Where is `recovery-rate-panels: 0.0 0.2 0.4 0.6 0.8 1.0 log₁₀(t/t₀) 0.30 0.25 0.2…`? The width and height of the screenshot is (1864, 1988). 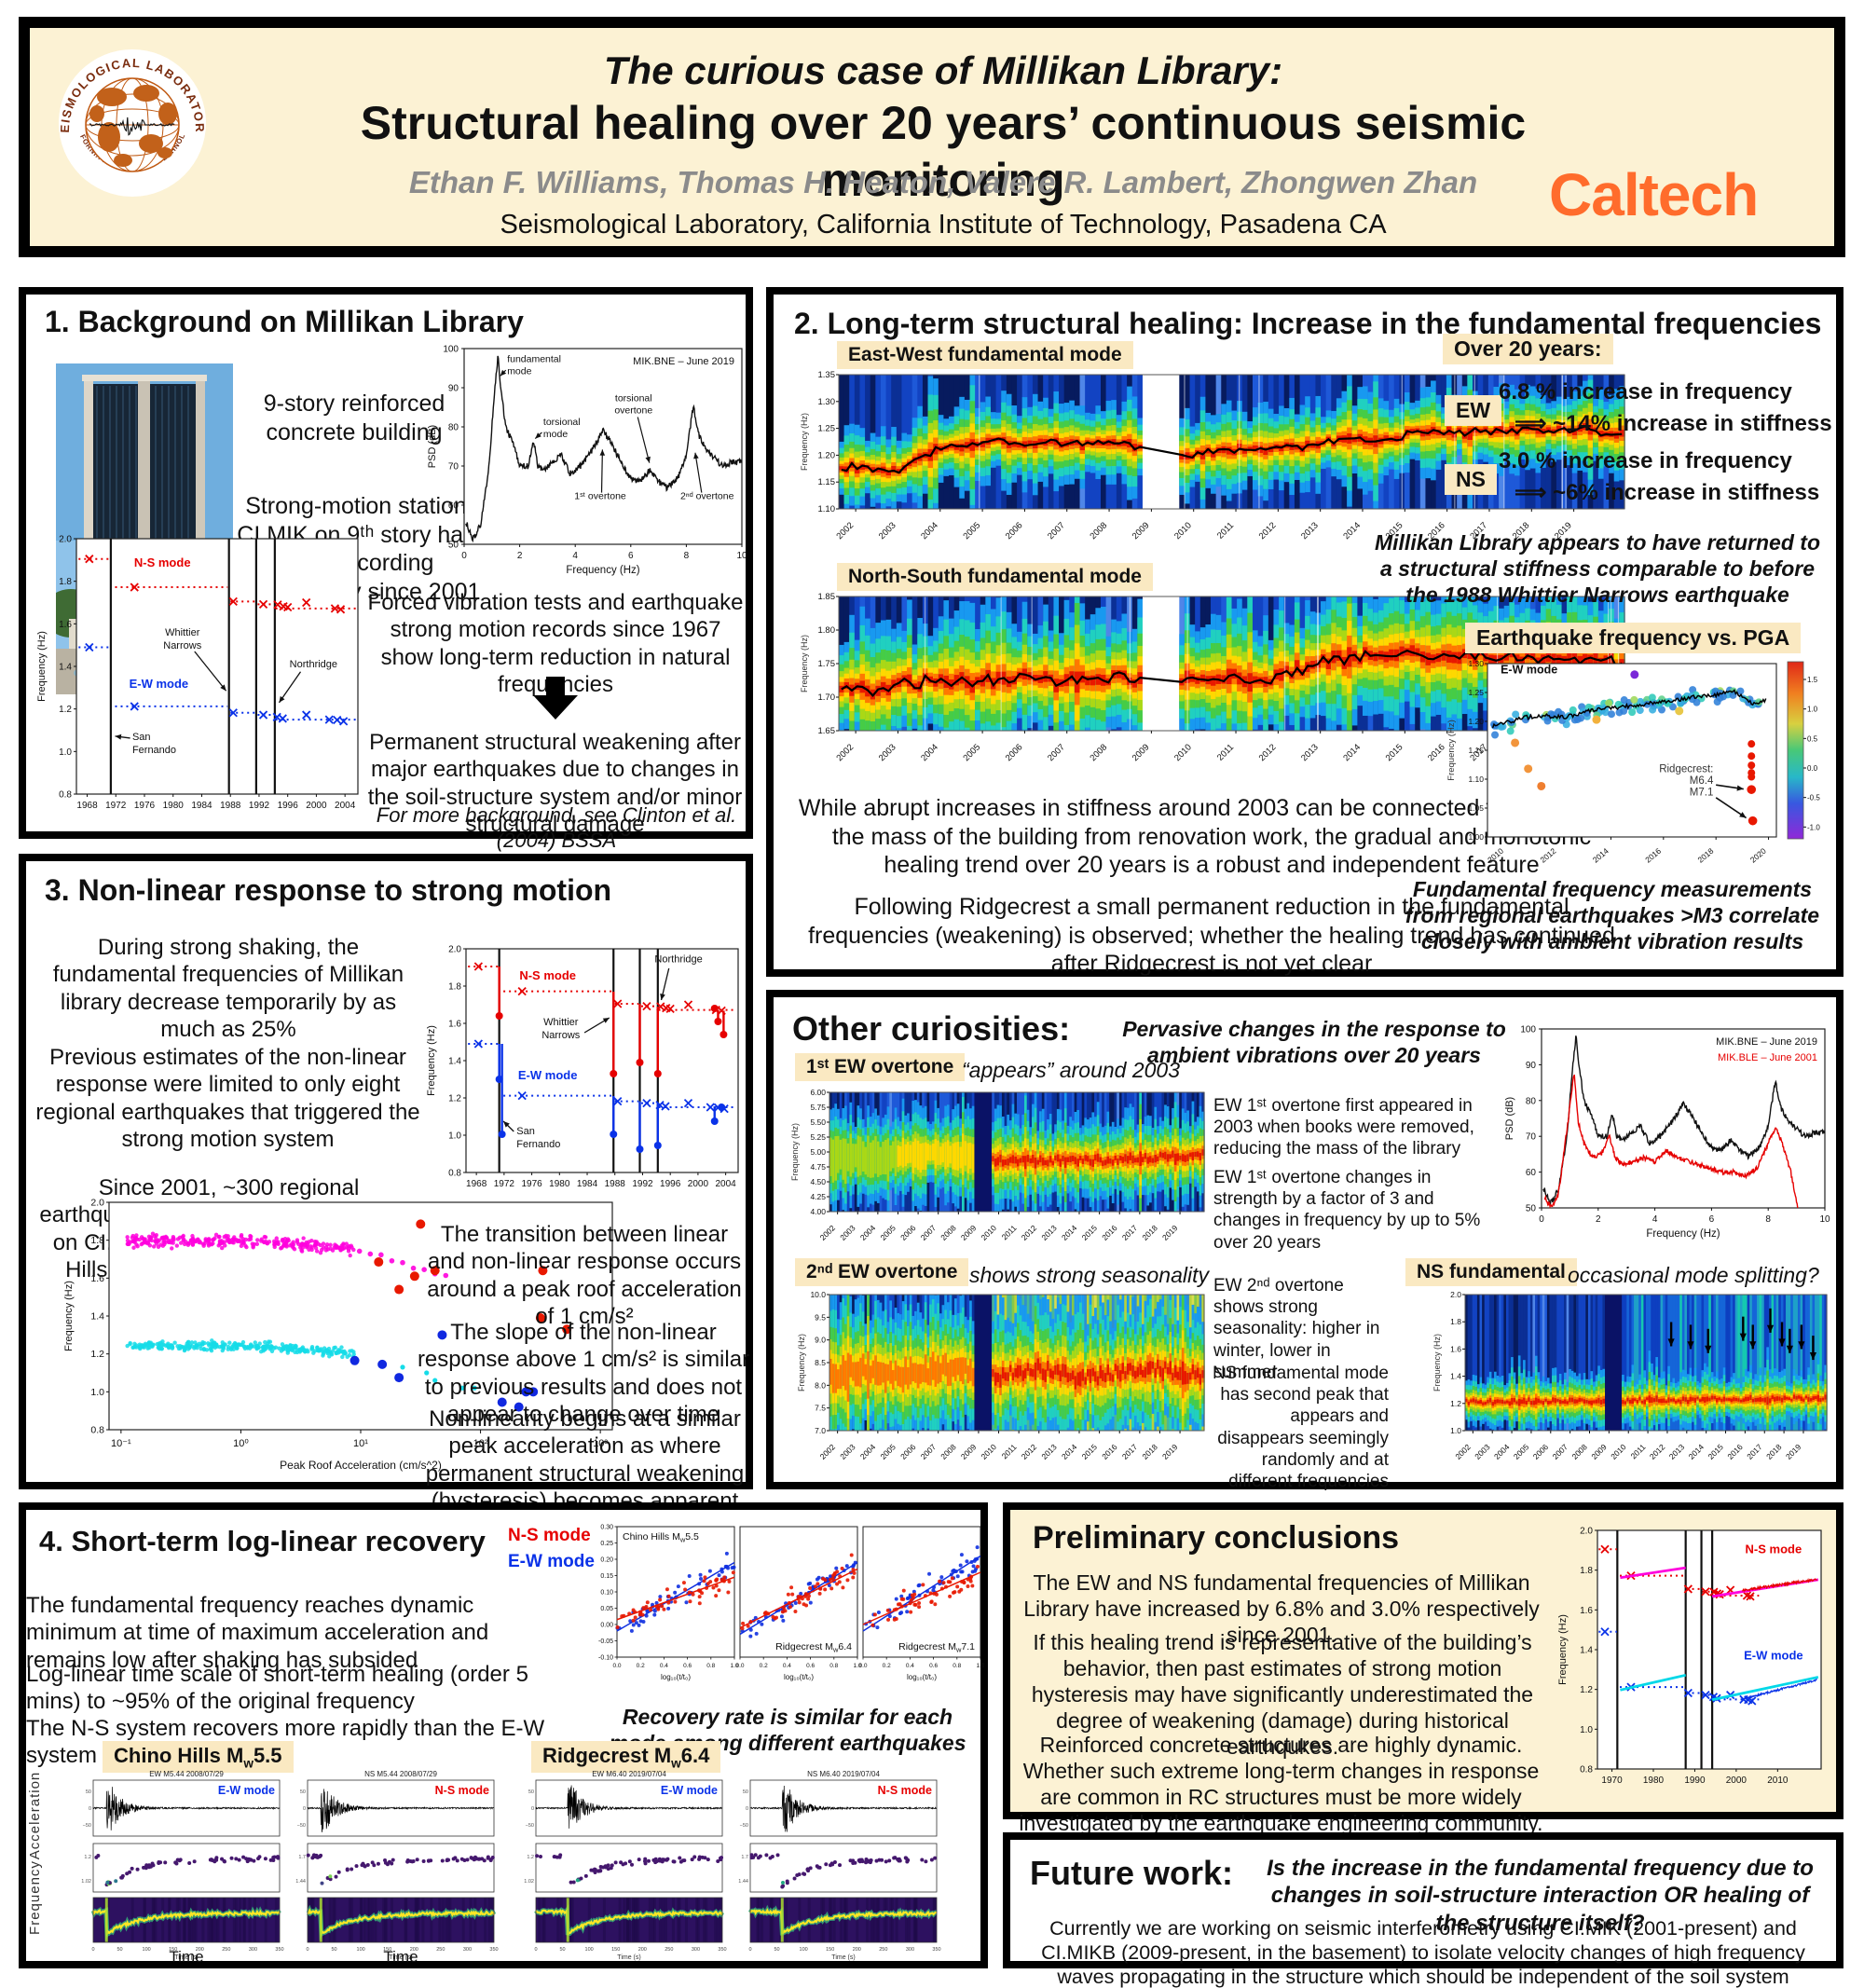
recovery-rate-panels: 0.0 0.2 0.4 0.6 0.8 1.0 log₁₀(t/t₀) 0.30 0.25 0.2… is located at coordinates (785, 1602).